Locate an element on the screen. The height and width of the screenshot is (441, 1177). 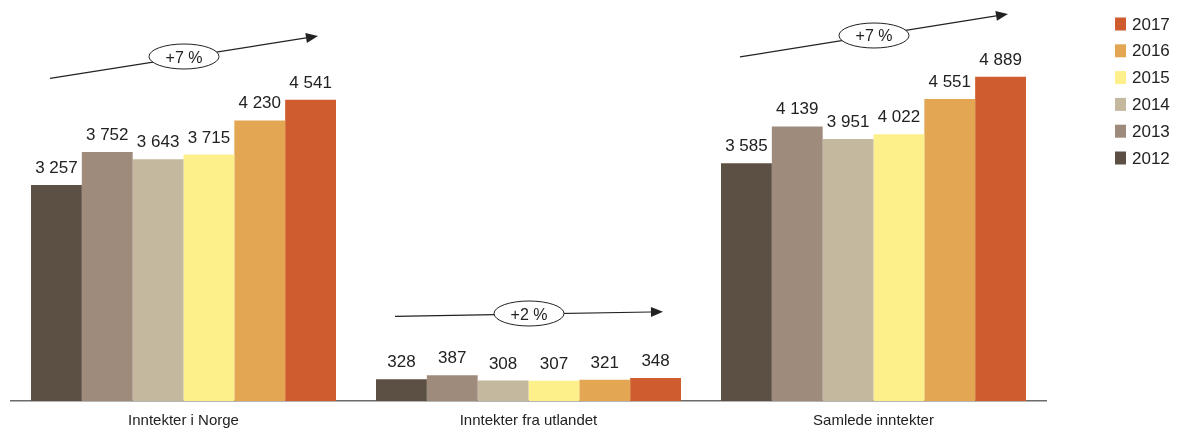
data-label: 3 715 is located at coordinates (209, 137).